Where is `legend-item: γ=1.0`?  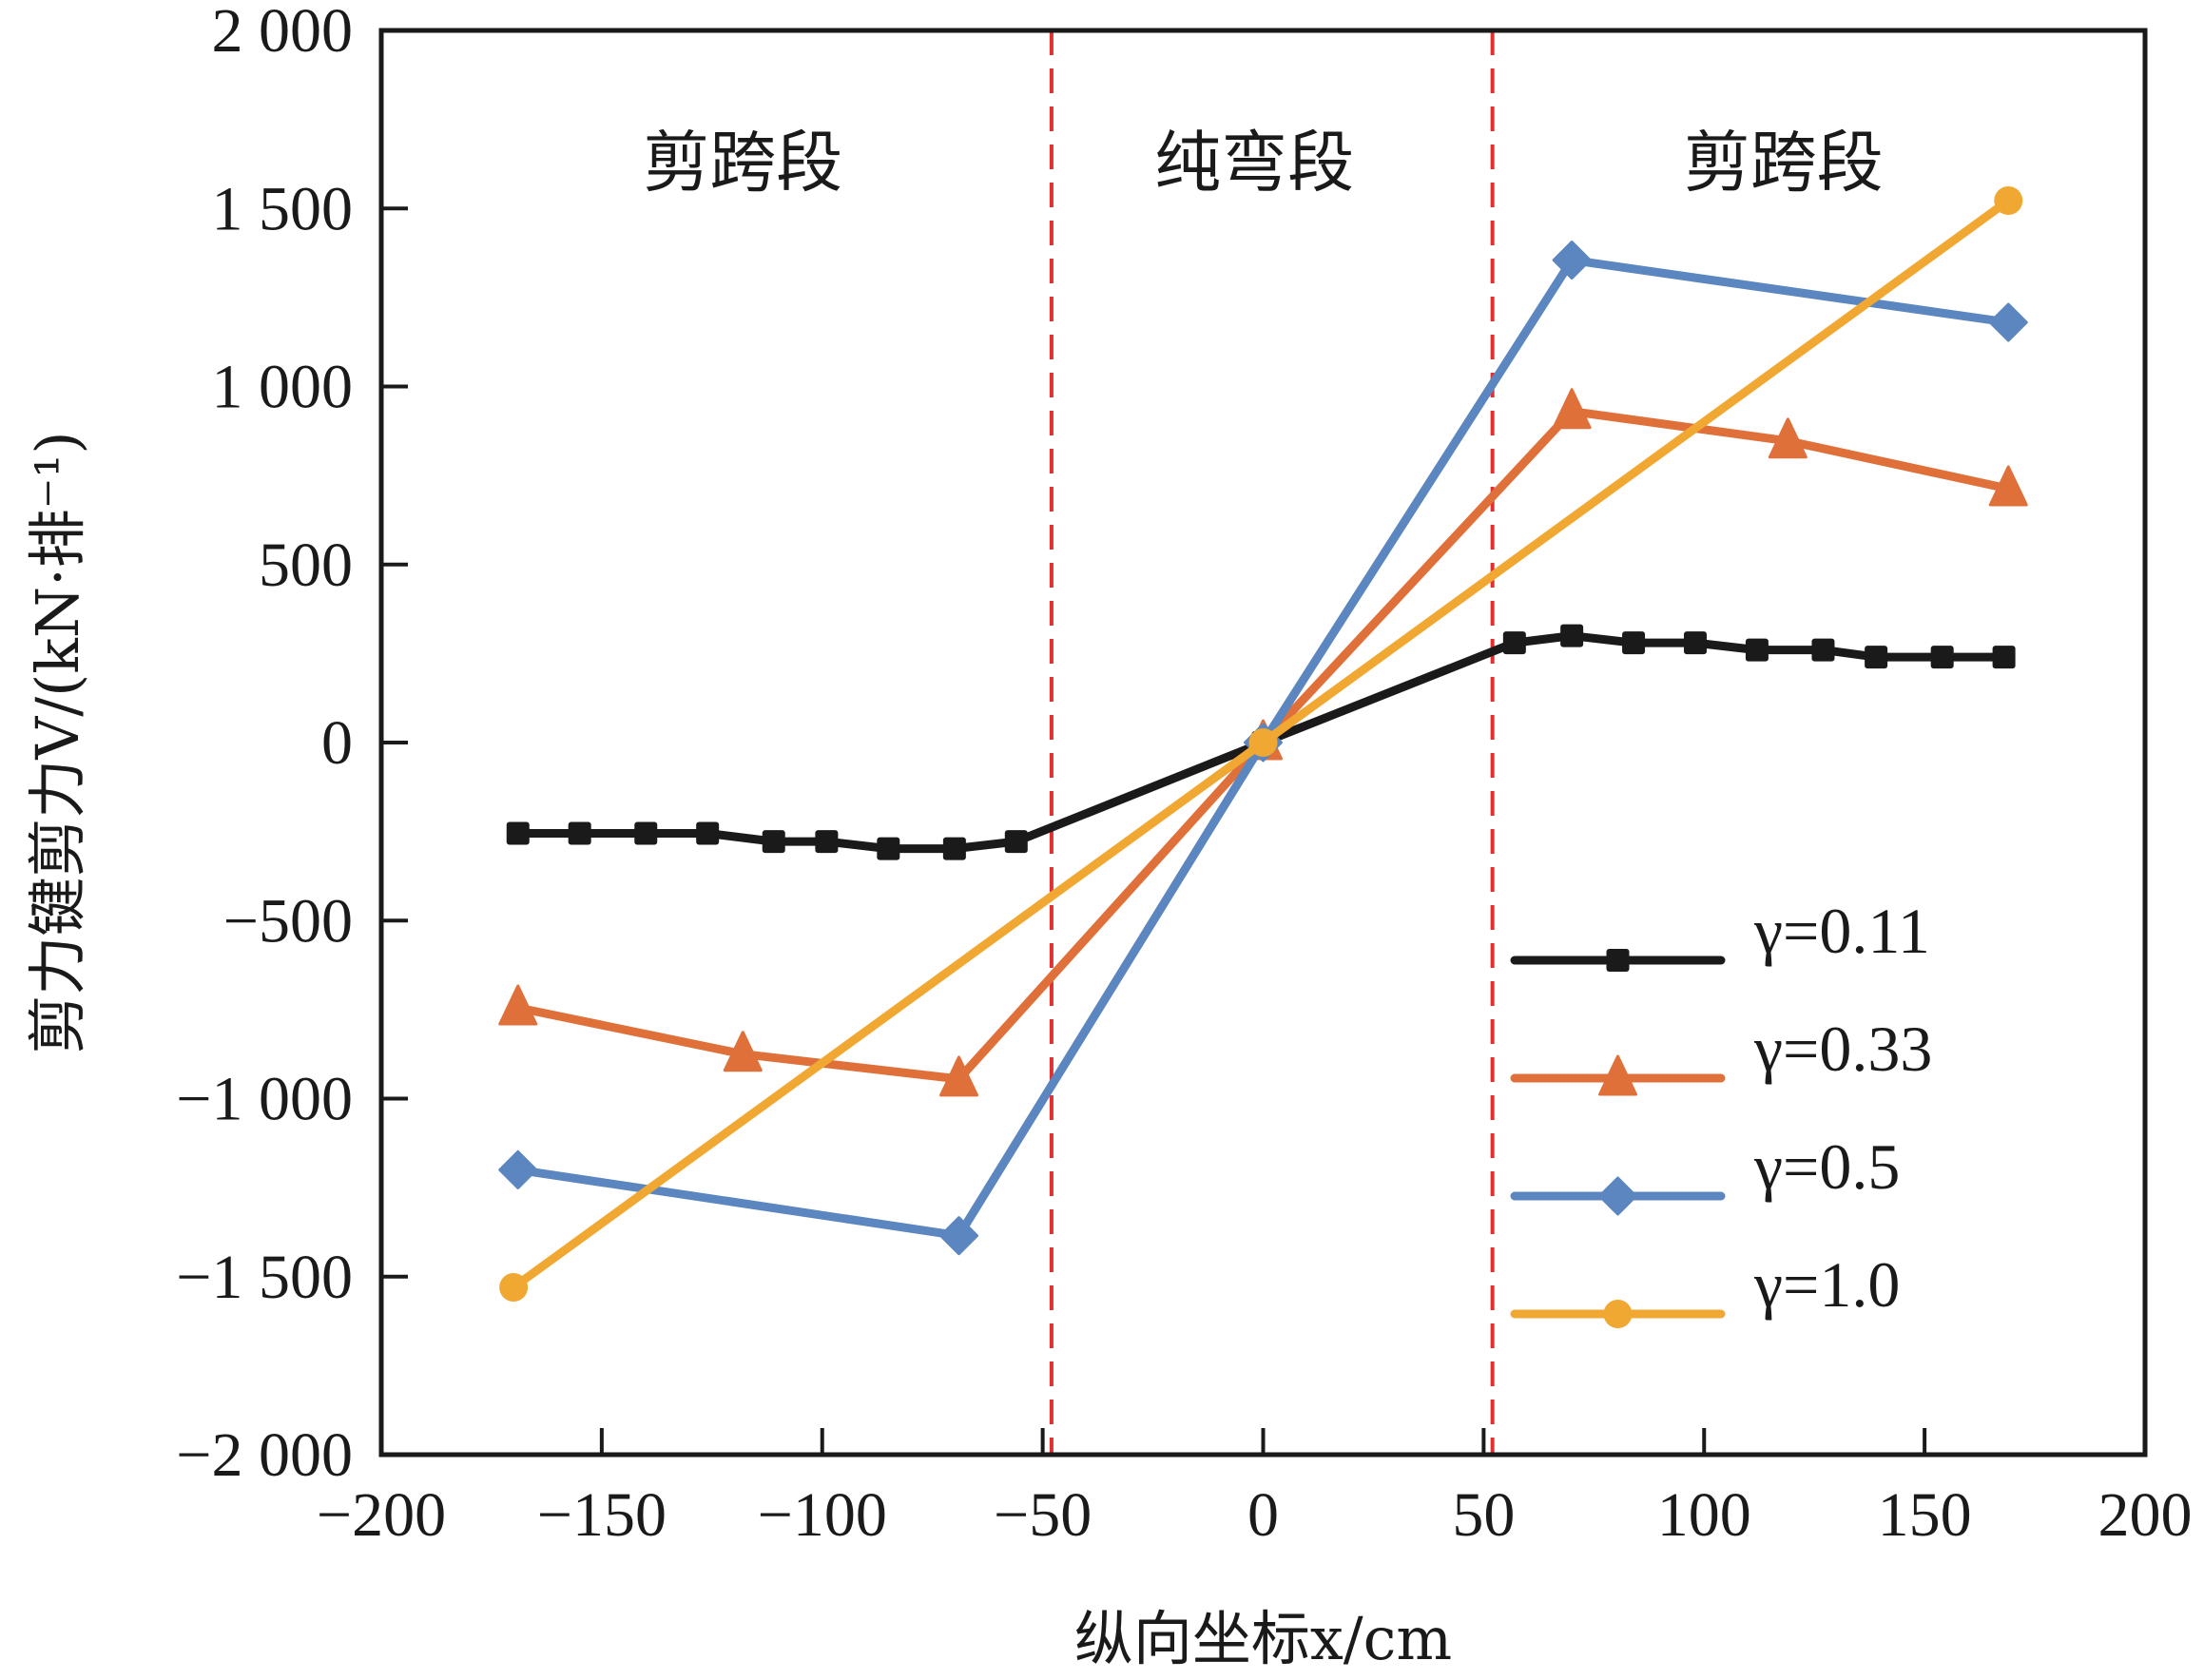 legend-item: γ=1.0 is located at coordinates (1705, 1288).